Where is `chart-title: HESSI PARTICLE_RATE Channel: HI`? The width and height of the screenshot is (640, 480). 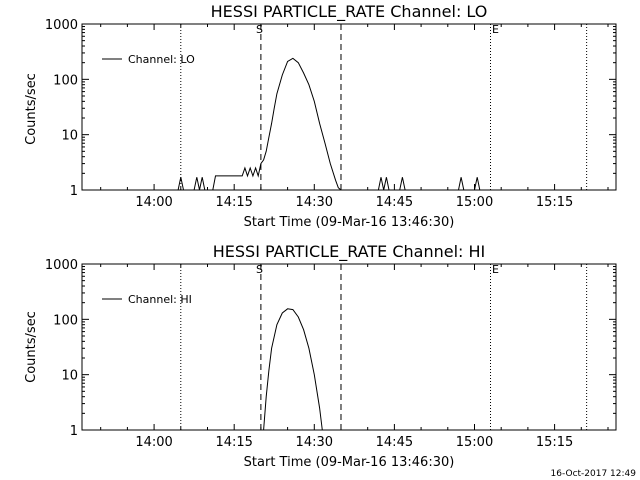
chart-title: HESSI PARTICLE_RATE Channel: HI is located at coordinates (349, 252).